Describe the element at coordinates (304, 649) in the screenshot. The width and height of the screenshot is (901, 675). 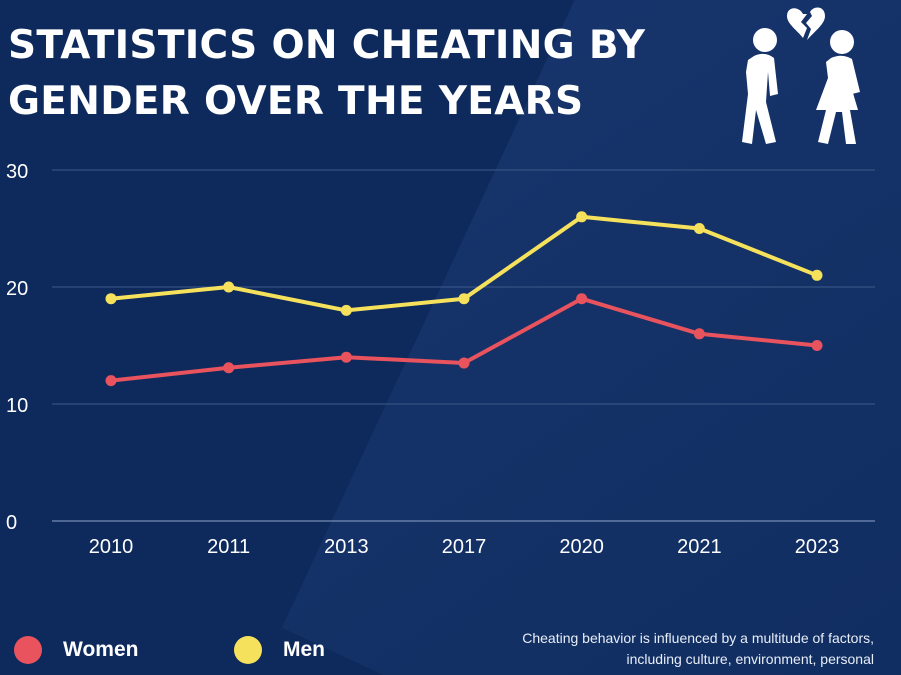
I see `legend-men-label: Men` at that location.